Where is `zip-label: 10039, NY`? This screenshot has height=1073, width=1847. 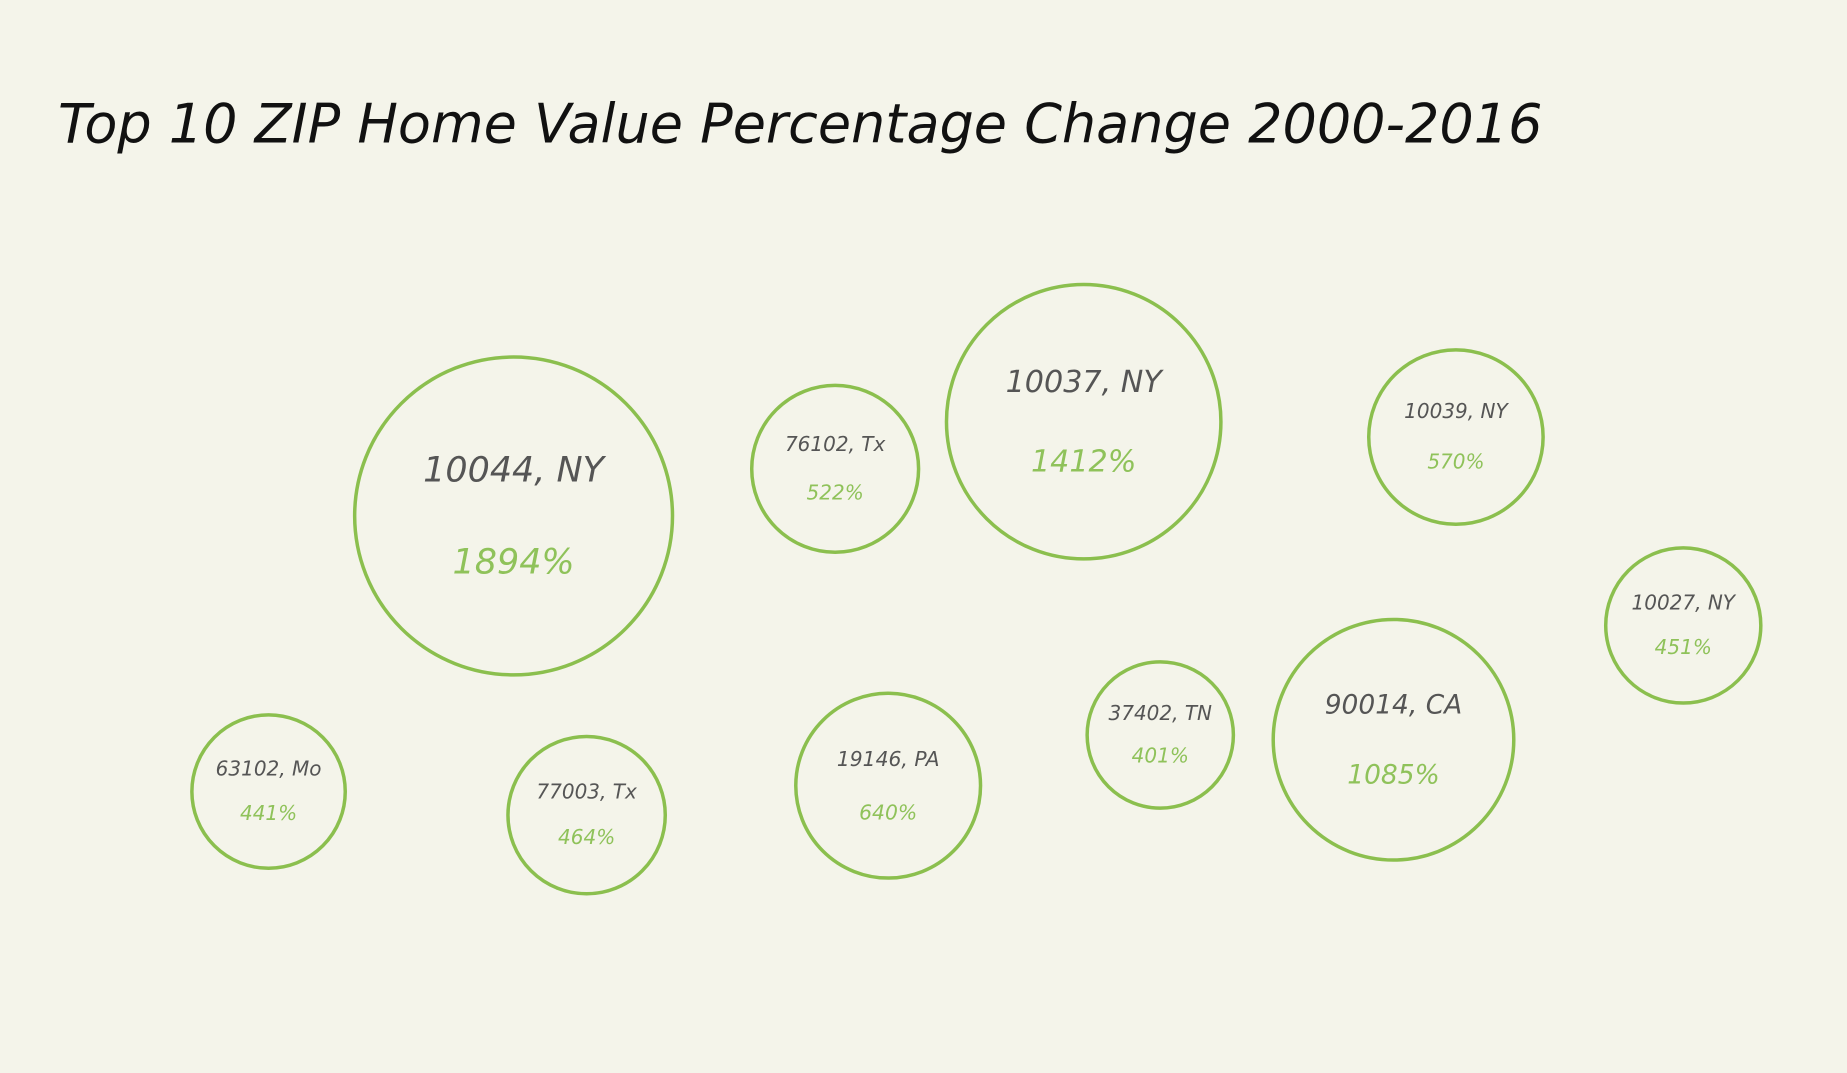 zip-label: 10039, NY is located at coordinates (1456, 411).